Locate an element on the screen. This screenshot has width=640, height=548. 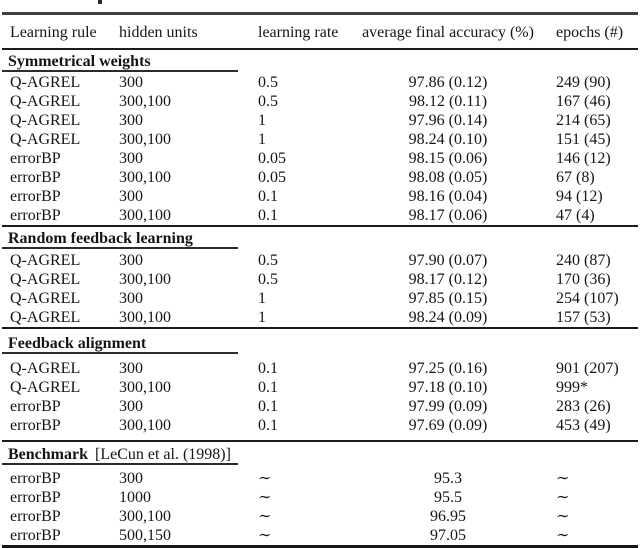
section-title: Symmetrical weights is located at coordinates (324, 61).